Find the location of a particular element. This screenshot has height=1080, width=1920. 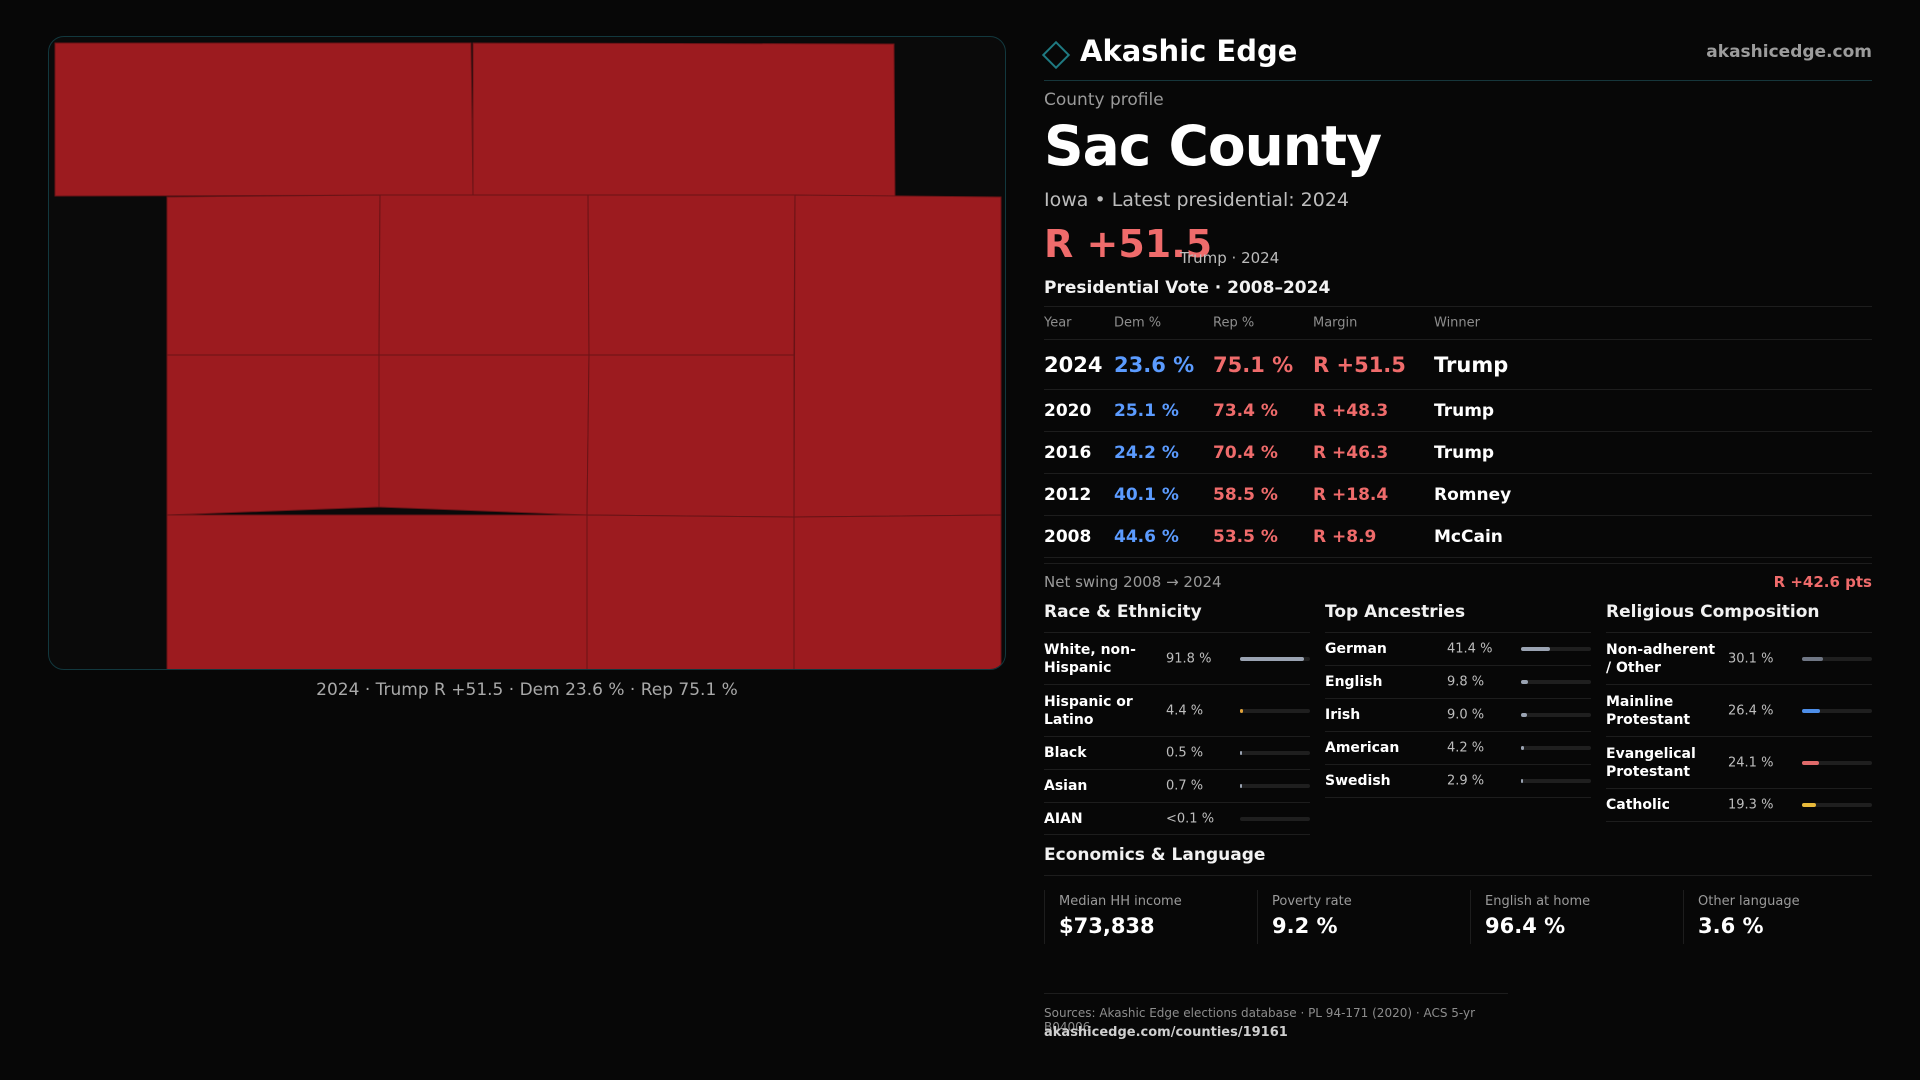

religion-heading: Religious Composition is located at coordinates (1739, 616).